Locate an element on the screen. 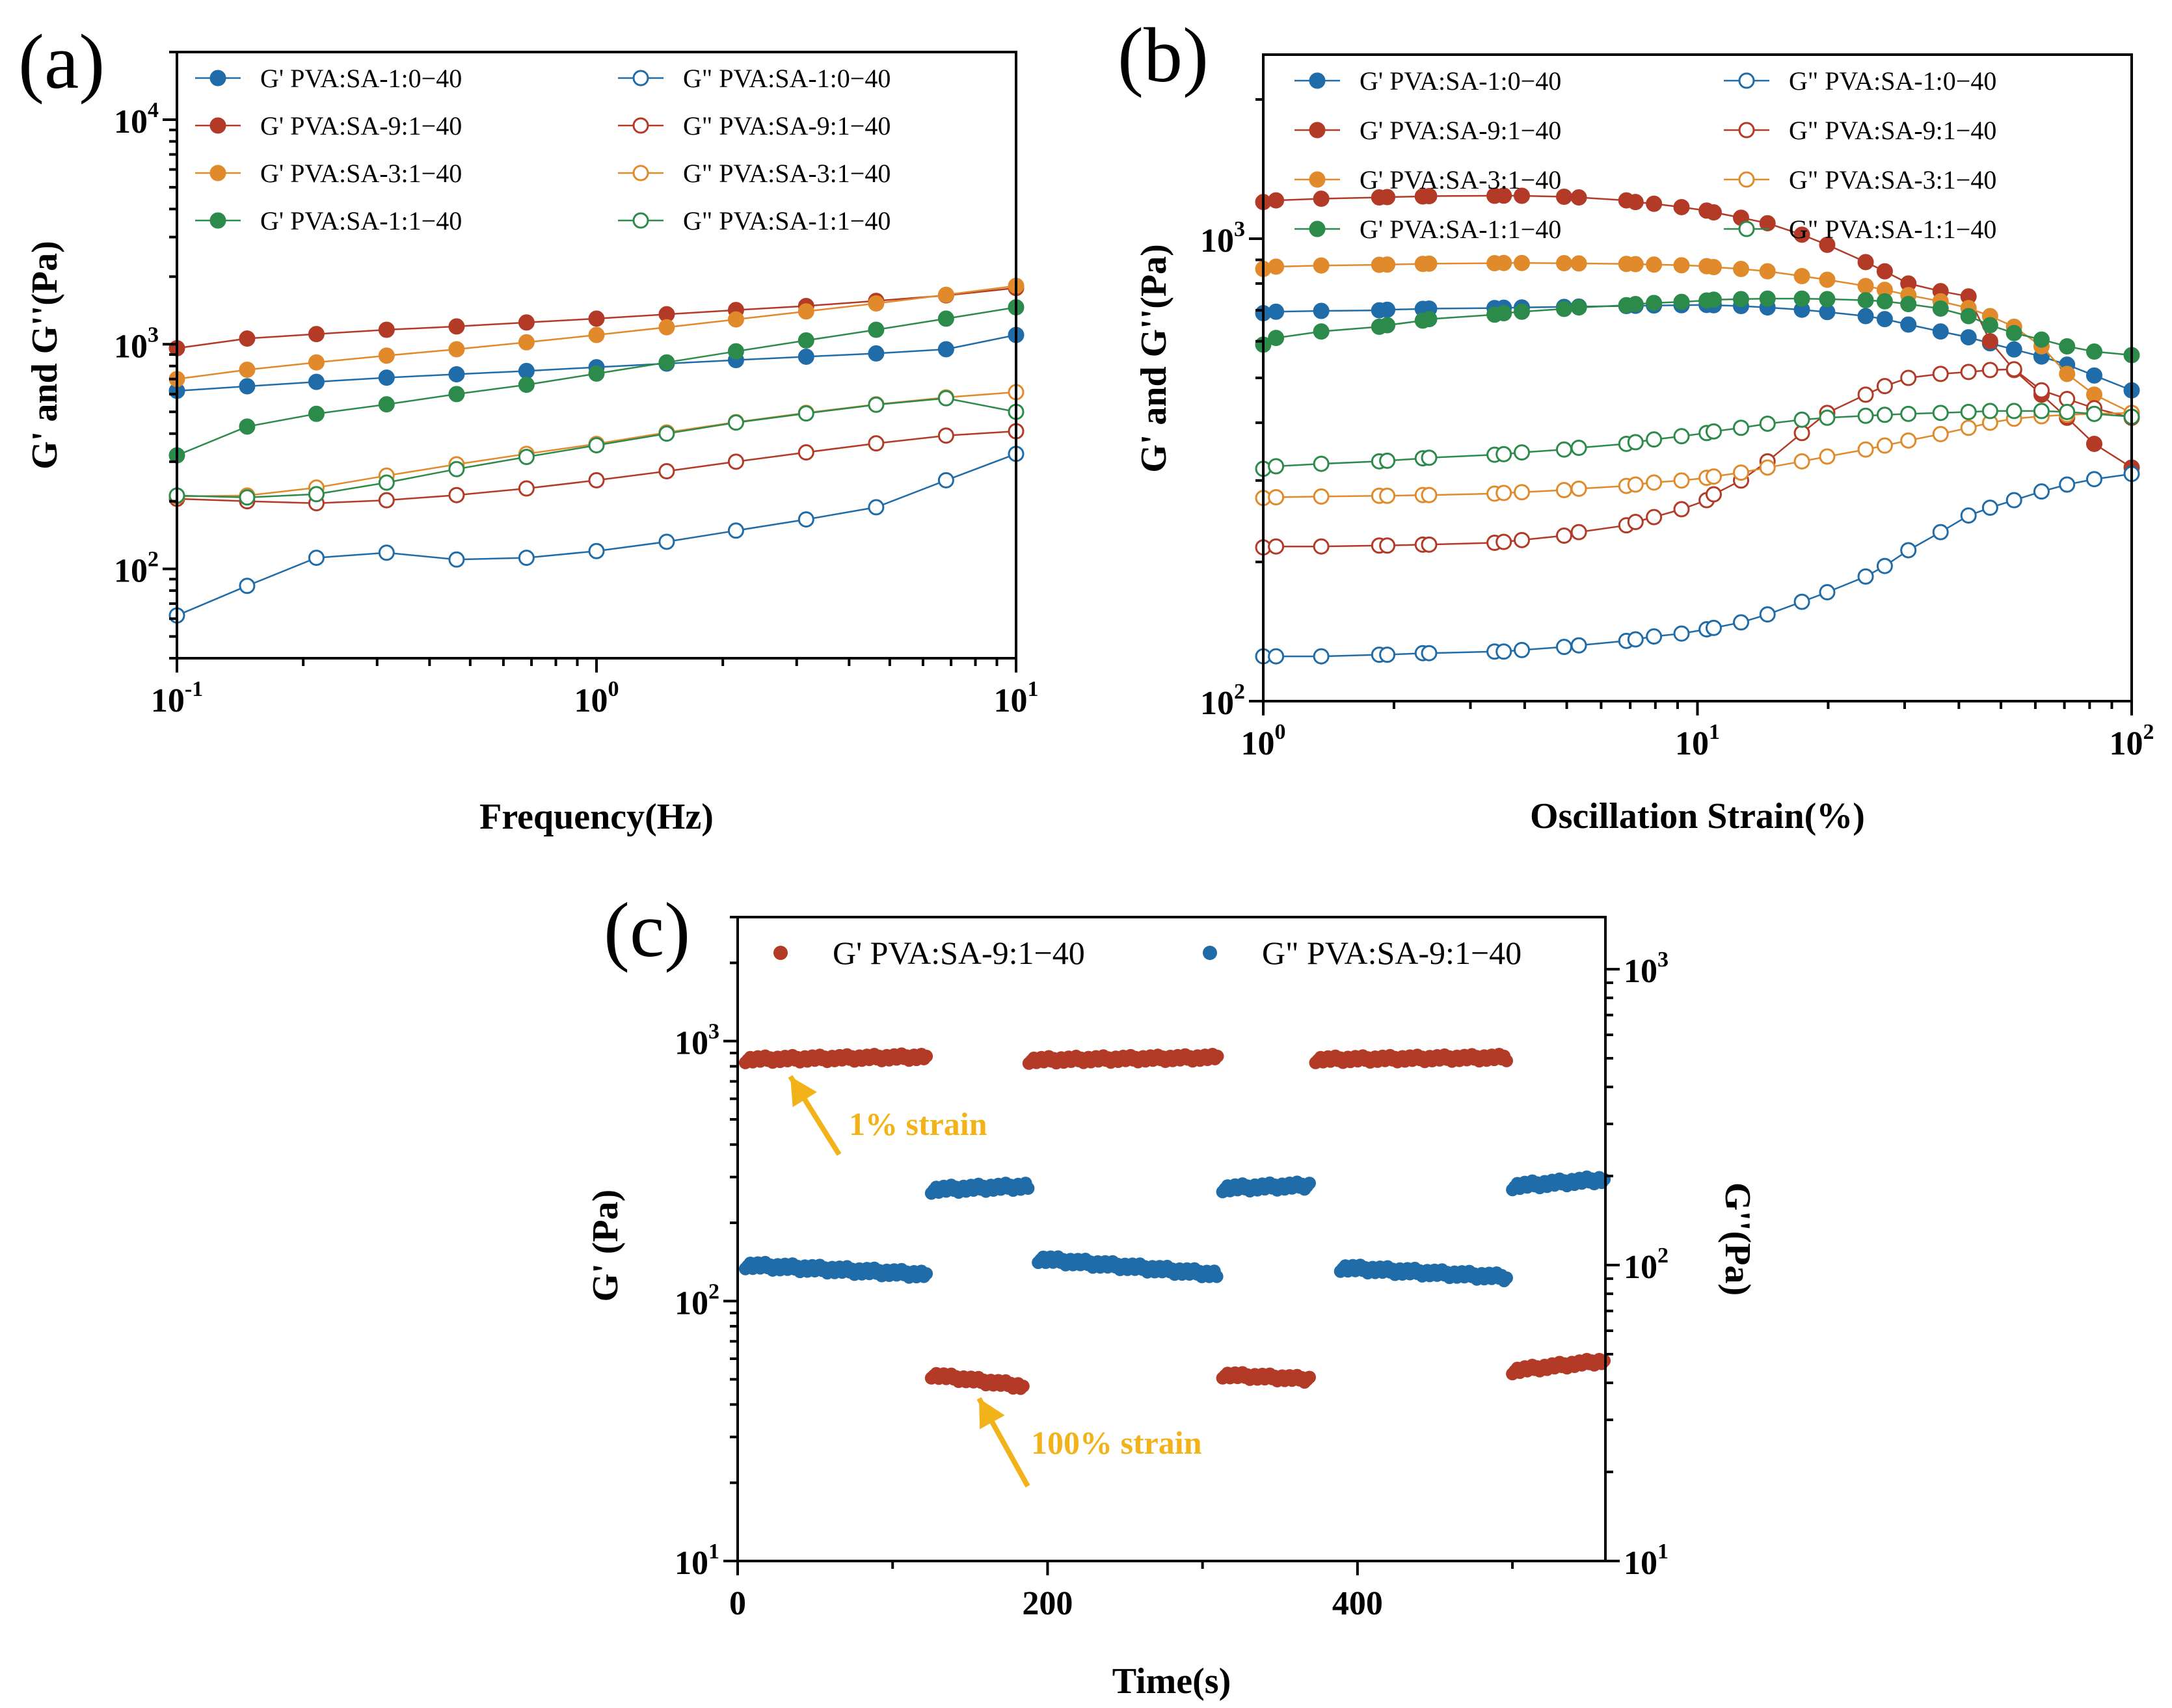  panel-label: (a) is located at coordinates (61, 62).